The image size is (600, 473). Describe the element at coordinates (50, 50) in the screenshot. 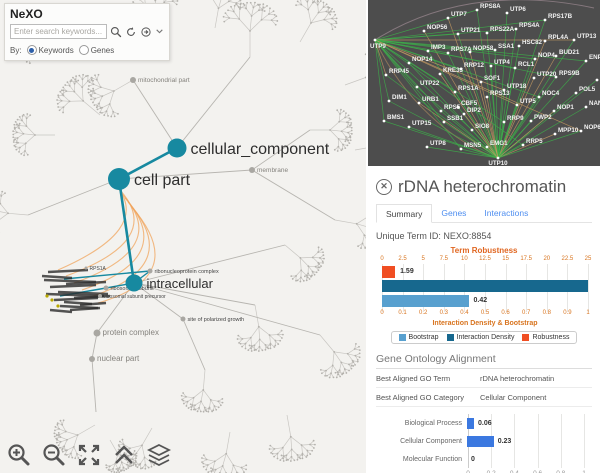

I see `radio-keywords: Keywords` at that location.